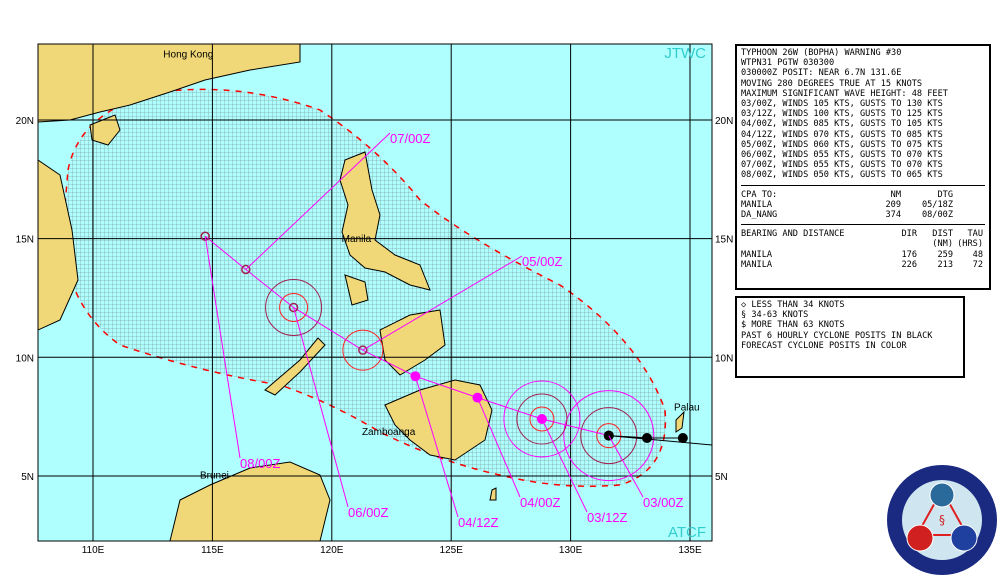  What do you see at coordinates (757, 204) in the screenshot?
I see `cpa-cell: MANILA` at bounding box center [757, 204].